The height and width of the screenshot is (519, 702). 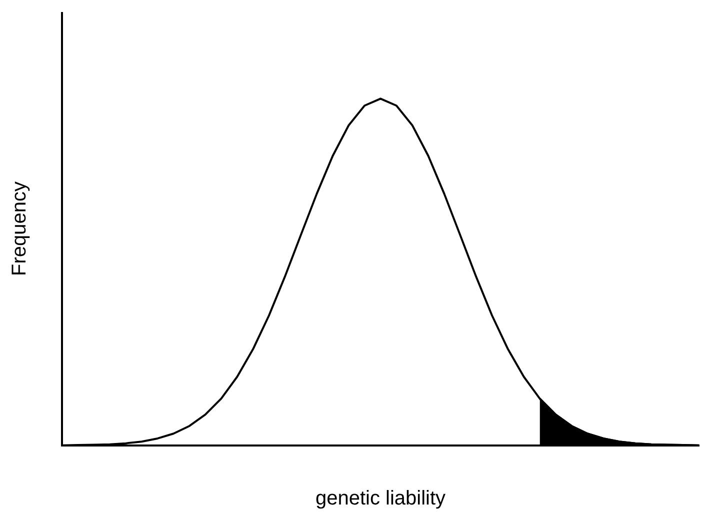 I want to click on x-axis-title: genetic liability, so click(x=380, y=499).